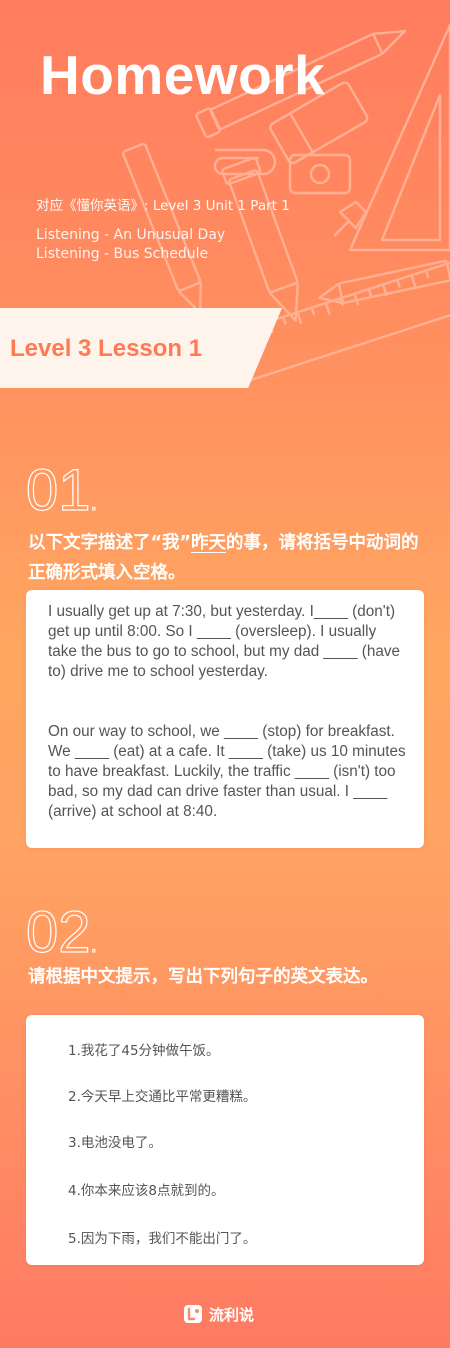  What do you see at coordinates (209, 543) in the screenshot?
I see `instruction-underlined: 昨天` at bounding box center [209, 543].